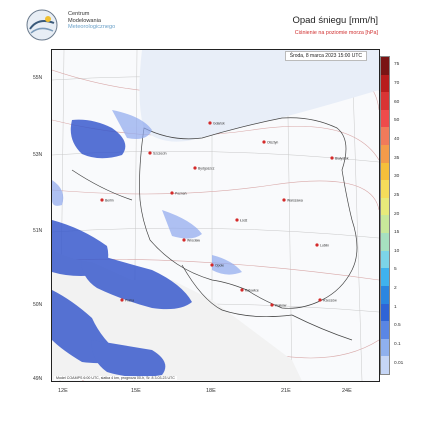 This screenshot has width=432, height=432. What do you see at coordinates (38, 155) in the screenshot?
I see `lat-label: 53N` at bounding box center [38, 155].